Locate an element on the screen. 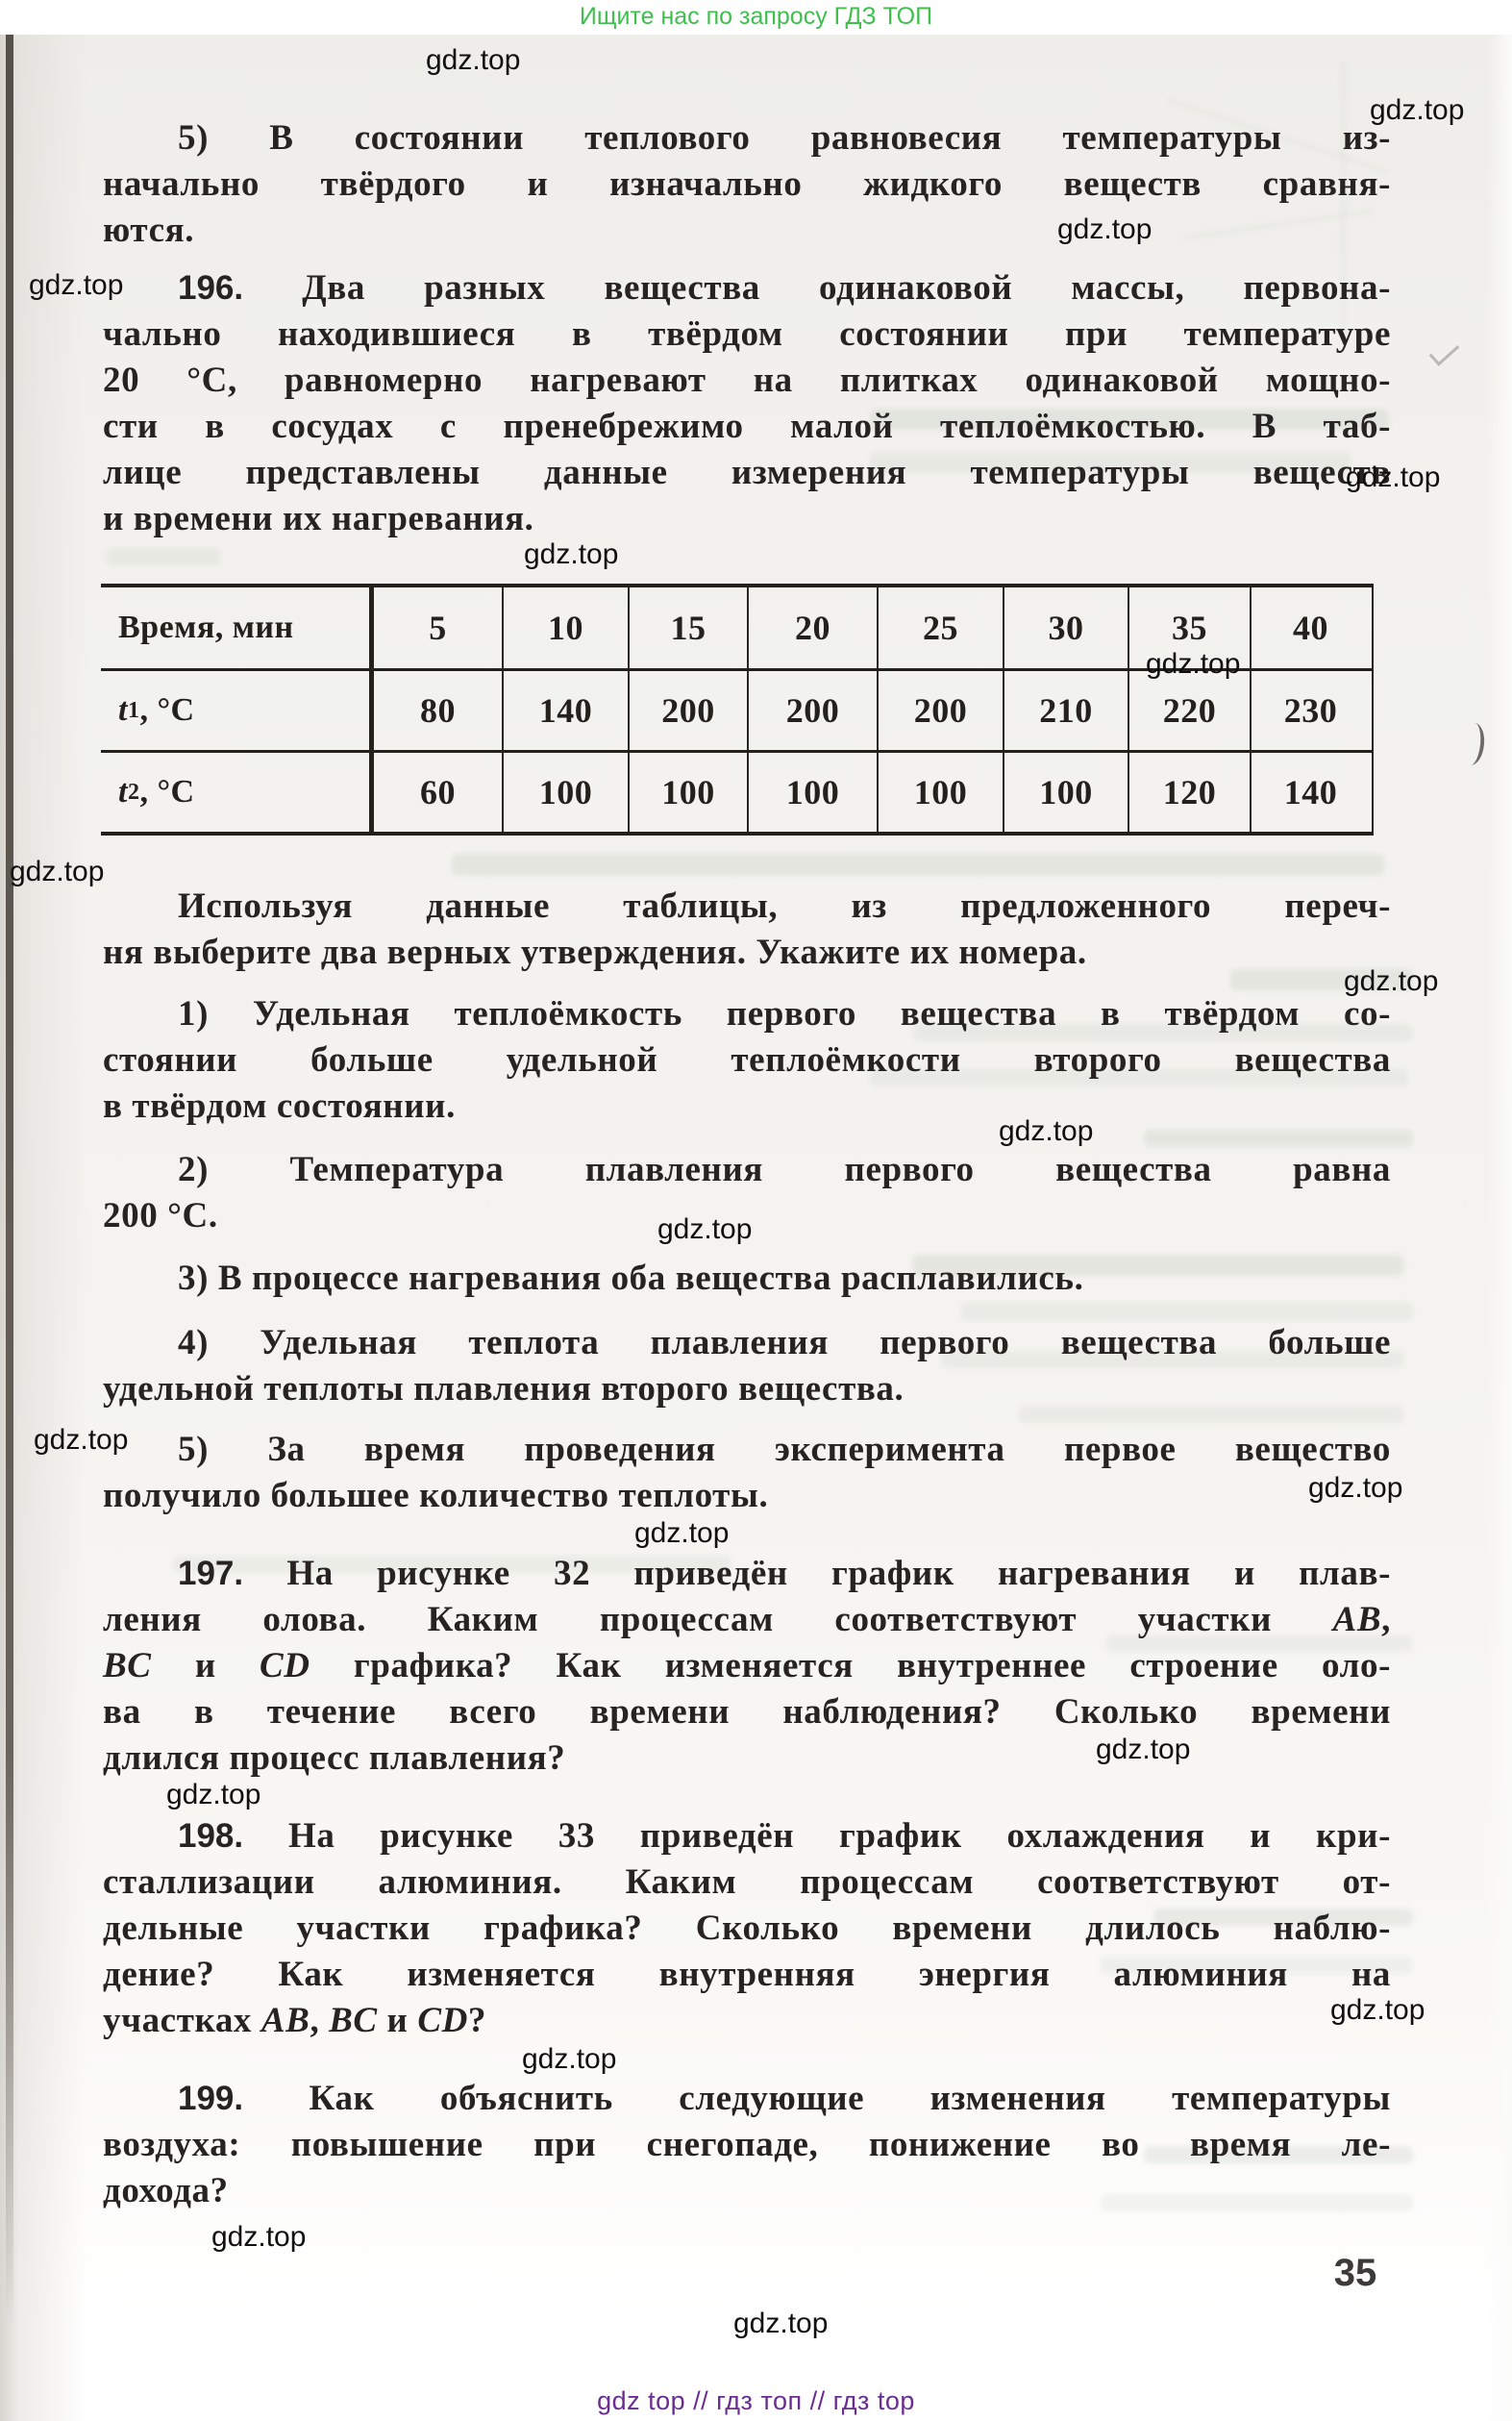 The image size is (1512, 2421). table-cell: 230 is located at coordinates (1310, 711).